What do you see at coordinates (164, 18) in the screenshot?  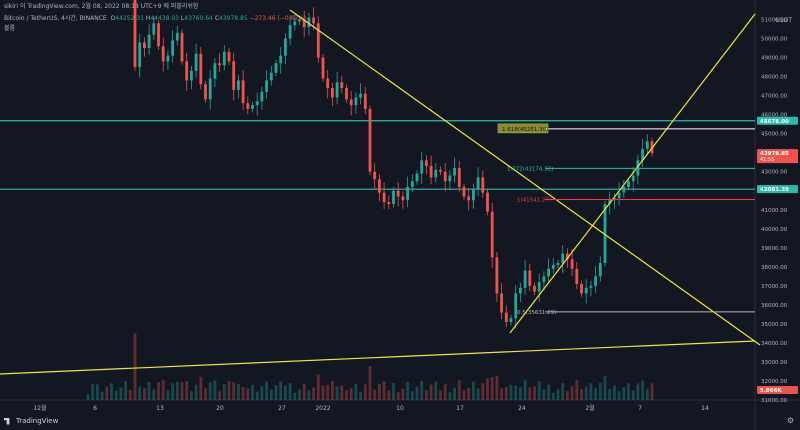 I see `high-value: 44438.93` at bounding box center [164, 18].